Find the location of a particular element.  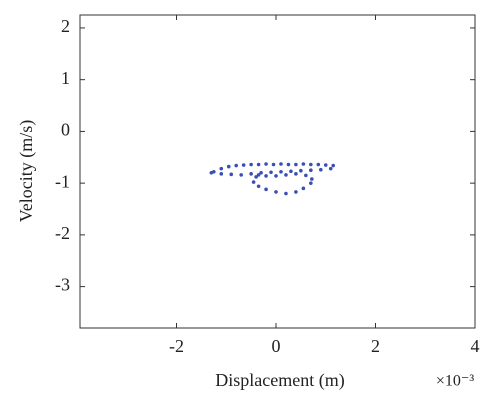

x-tick-label: -2 is located at coordinates (176, 346).